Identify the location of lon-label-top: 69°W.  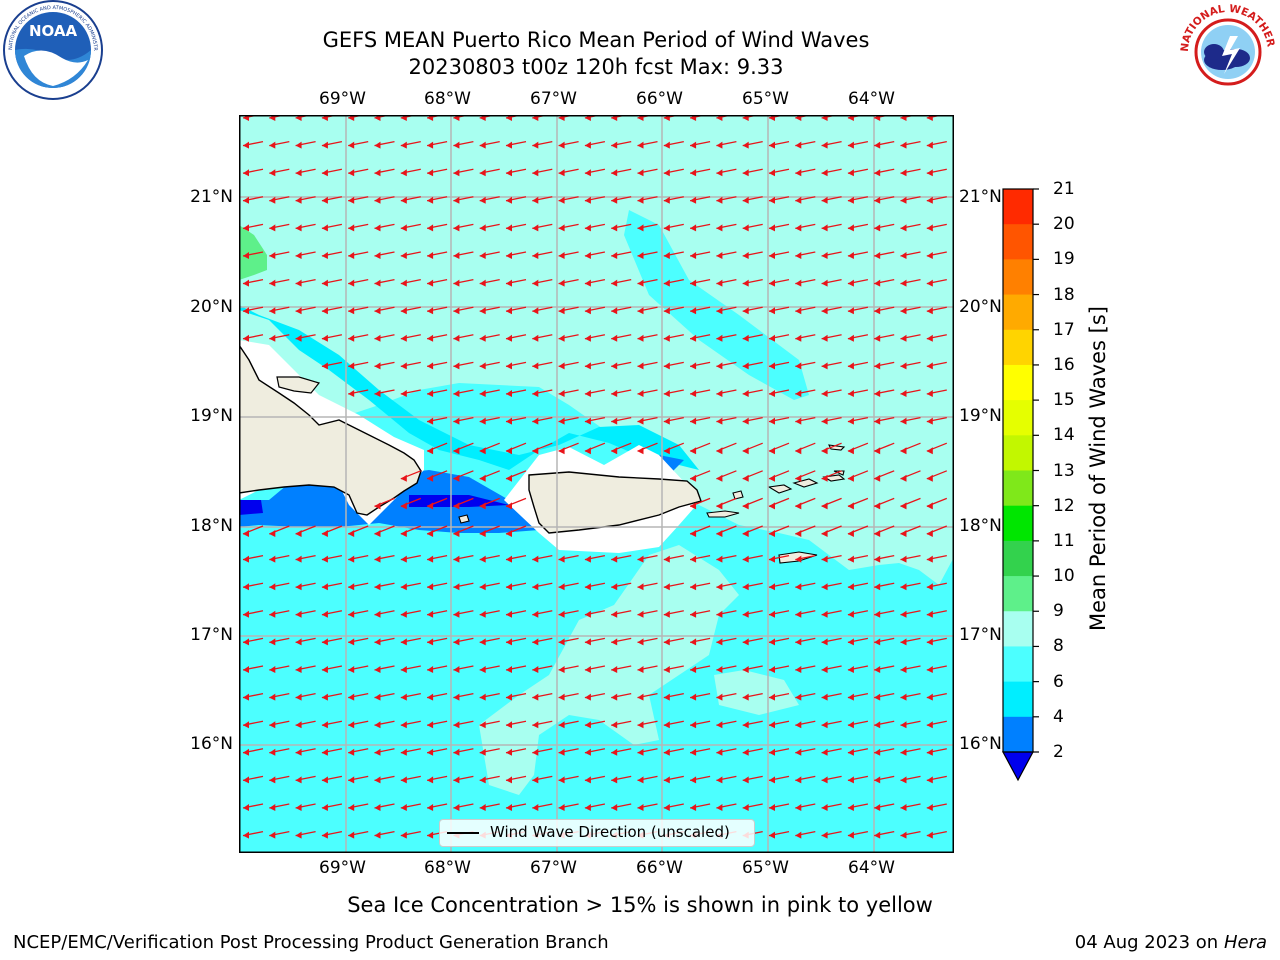
(342, 99).